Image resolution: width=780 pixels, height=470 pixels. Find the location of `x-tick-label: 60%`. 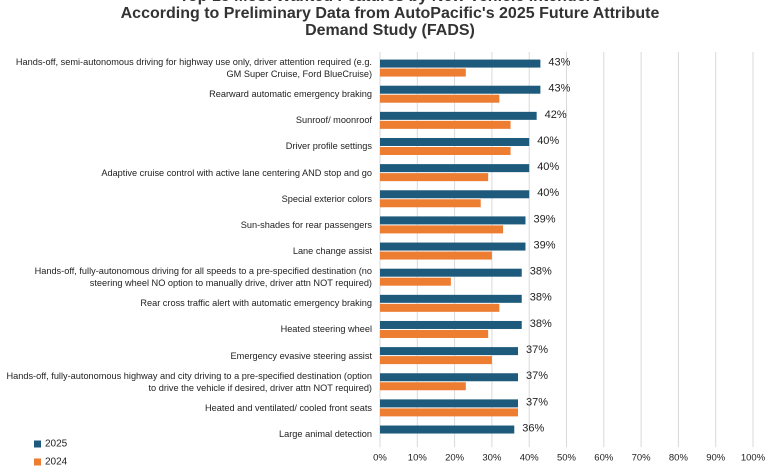

x-tick-label: 60% is located at coordinates (604, 458).